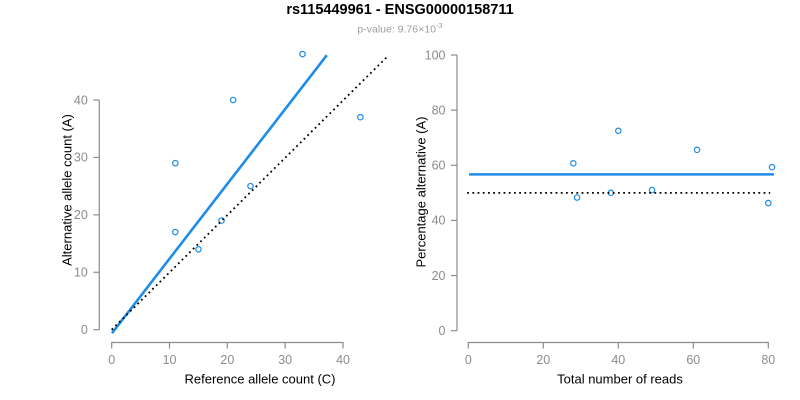 The width and height of the screenshot is (800, 400). I want to click on y-axis-title: Percentage alternative (A), so click(421, 191).